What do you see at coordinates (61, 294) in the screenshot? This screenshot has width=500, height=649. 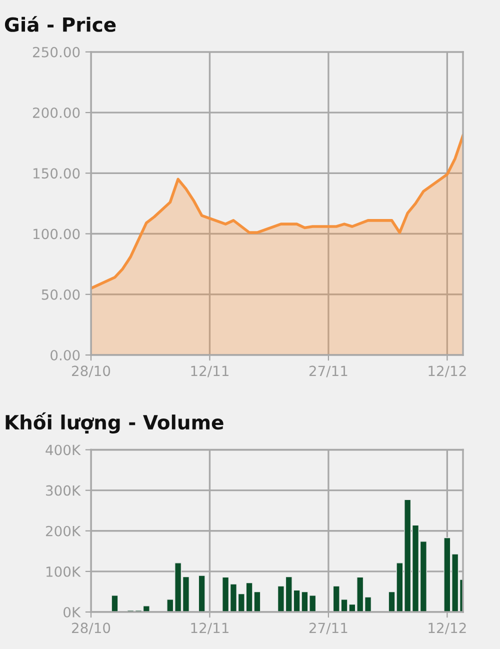 I see `y-tick-label: 50.00` at bounding box center [61, 294].